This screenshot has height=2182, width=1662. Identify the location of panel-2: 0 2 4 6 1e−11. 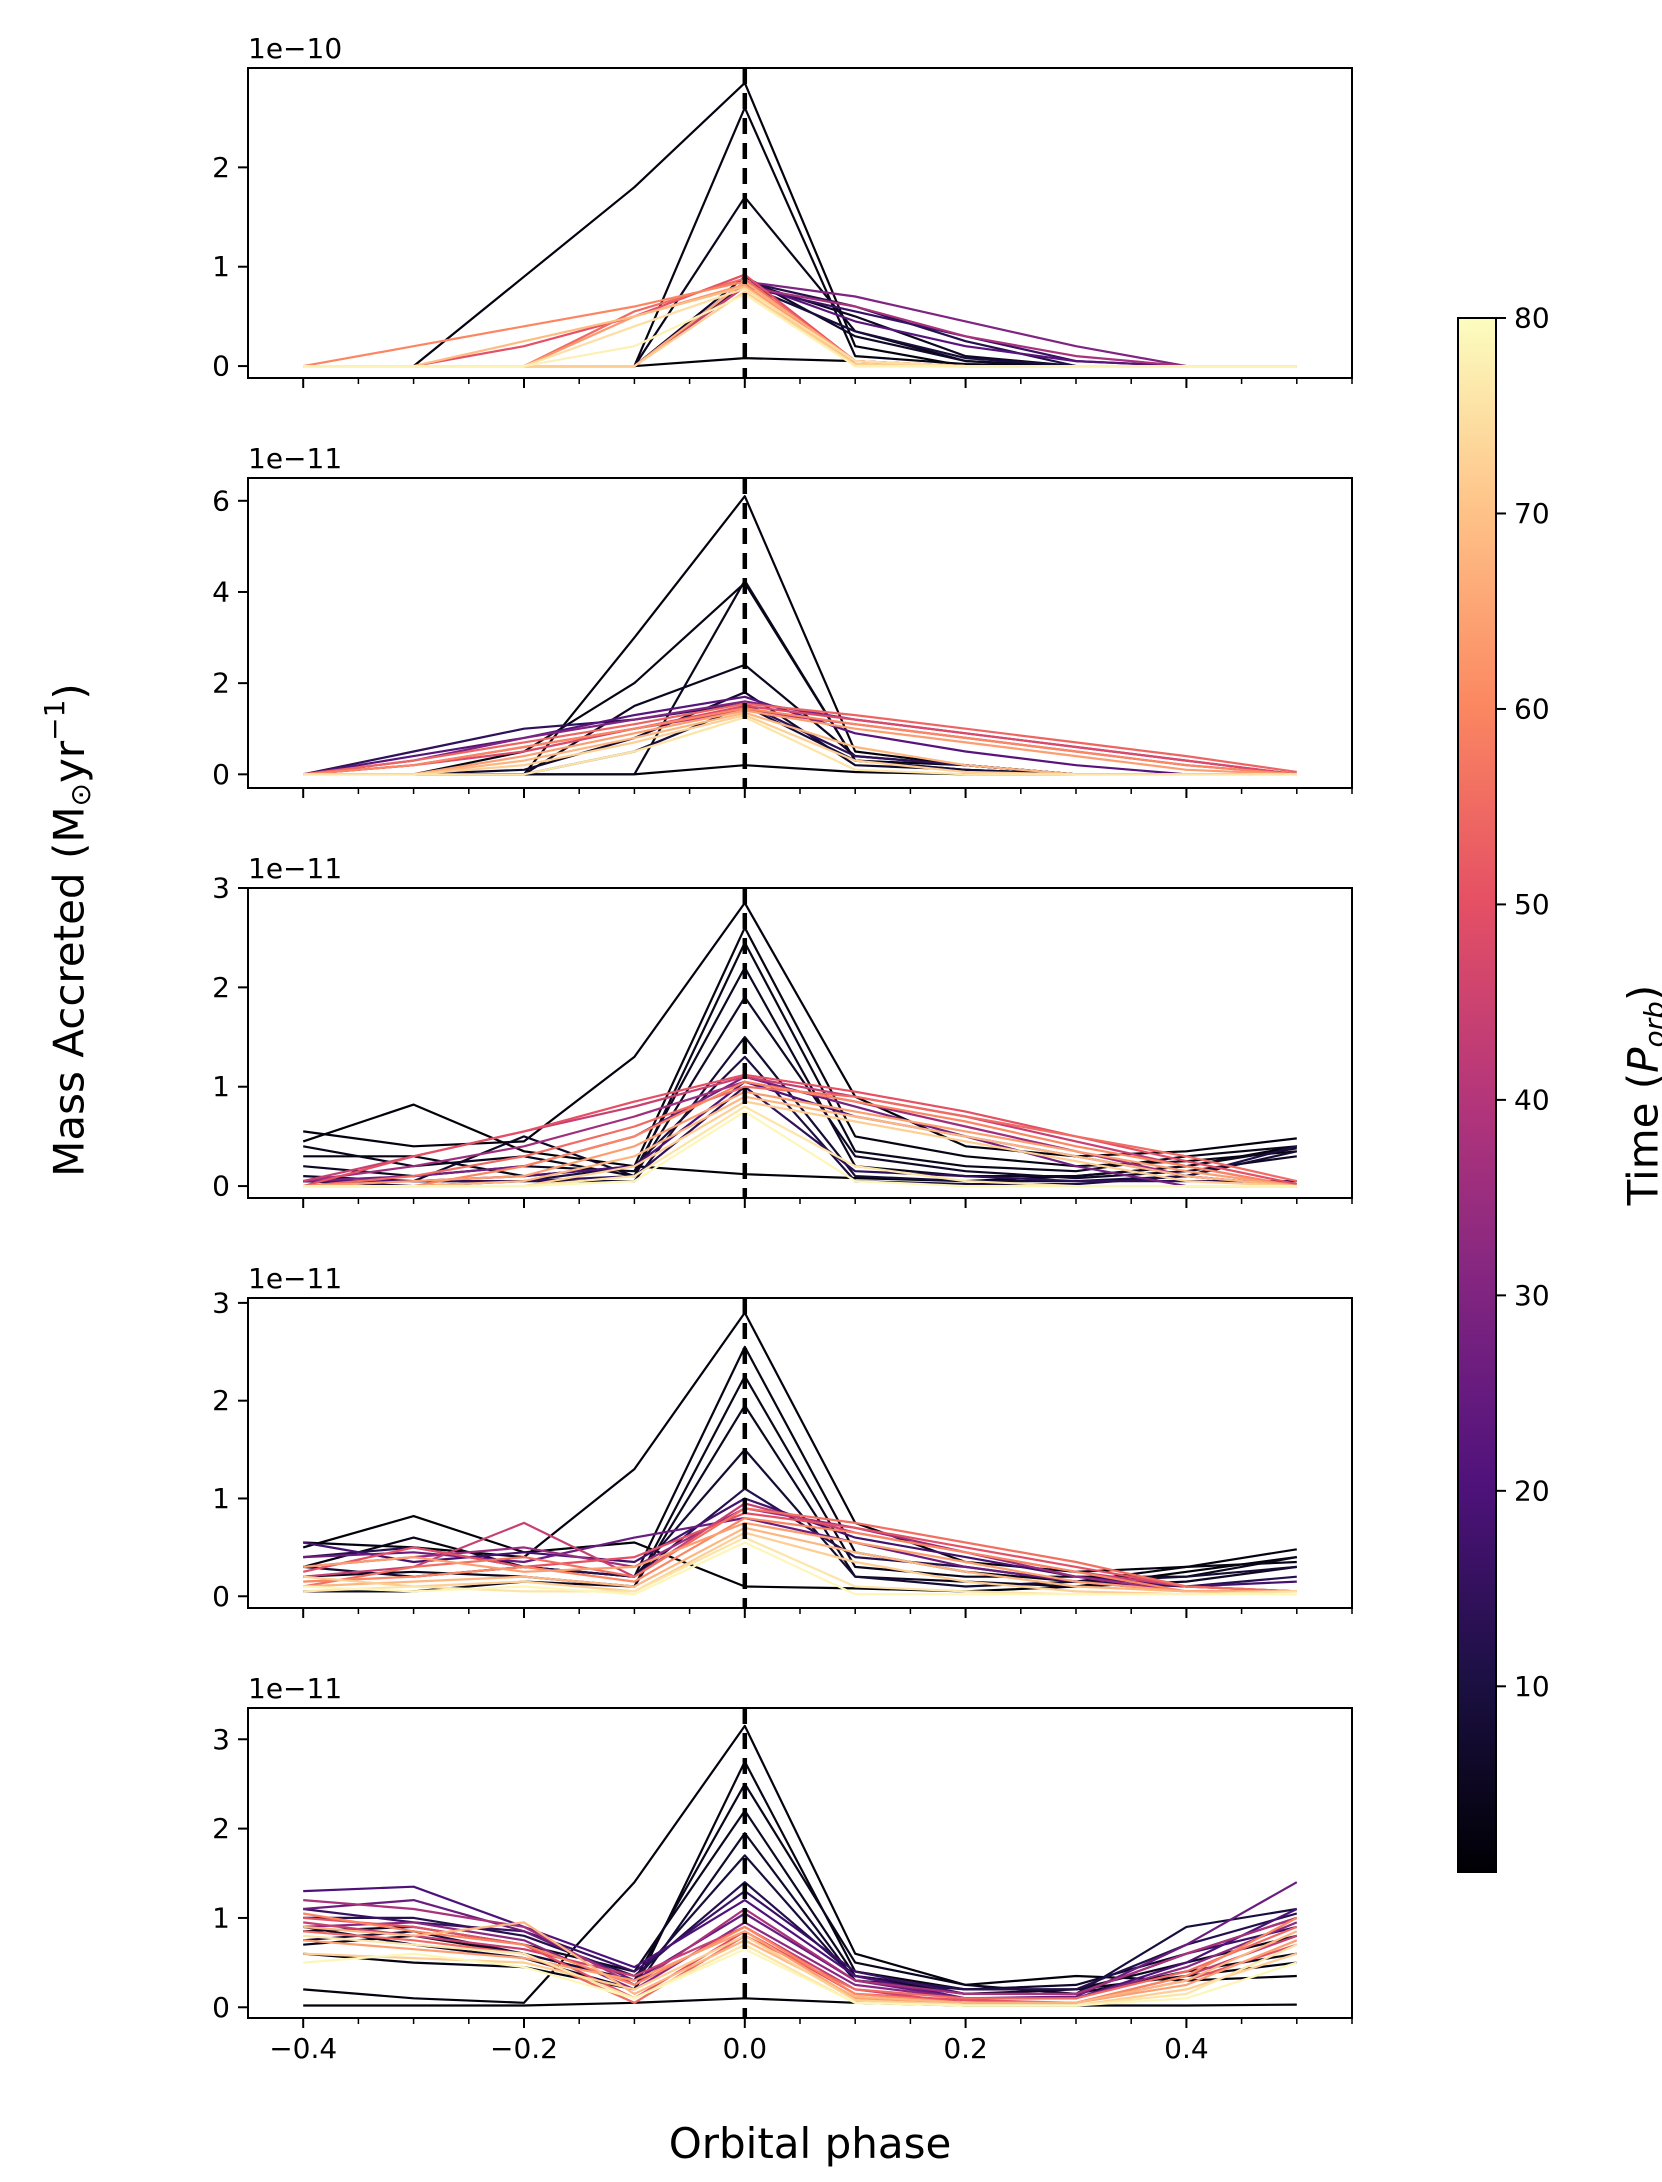
(782, 620).